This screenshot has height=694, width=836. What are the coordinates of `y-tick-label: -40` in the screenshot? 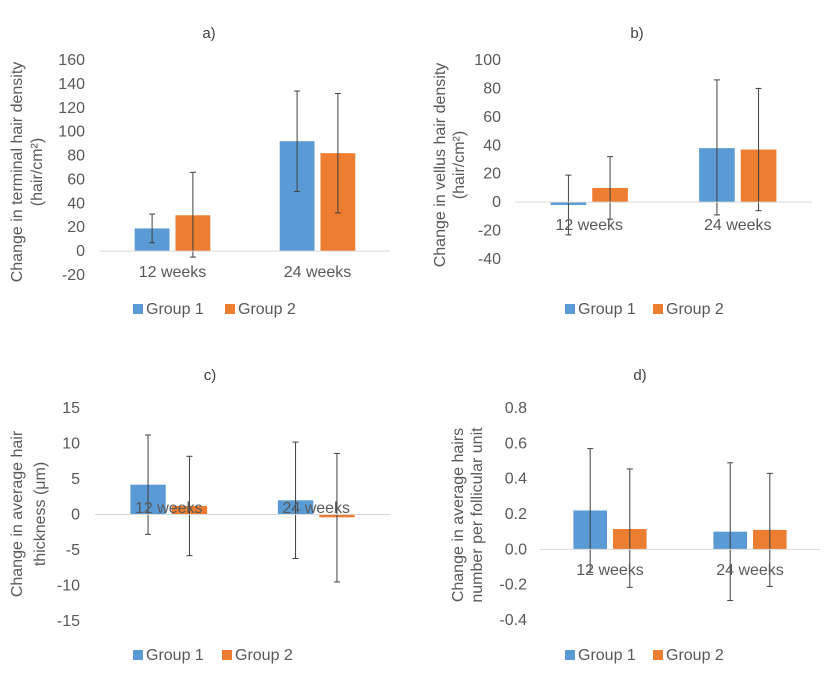 It's located at (489, 259).